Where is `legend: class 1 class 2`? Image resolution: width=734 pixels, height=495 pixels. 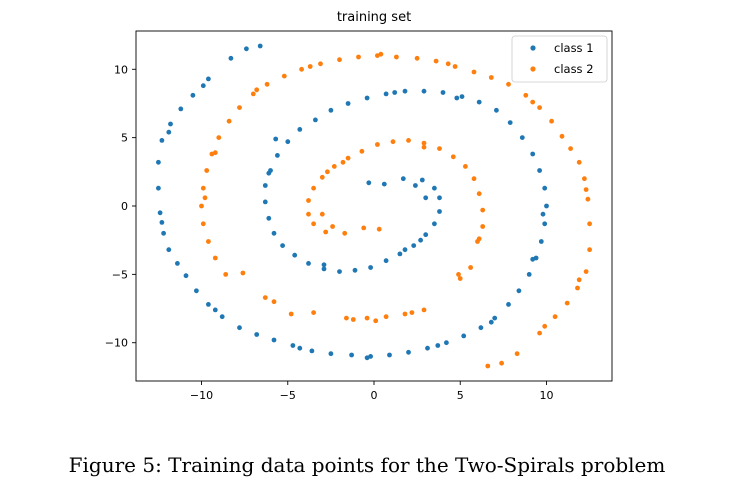 legend: class 1 class 2 is located at coordinates (559, 59).